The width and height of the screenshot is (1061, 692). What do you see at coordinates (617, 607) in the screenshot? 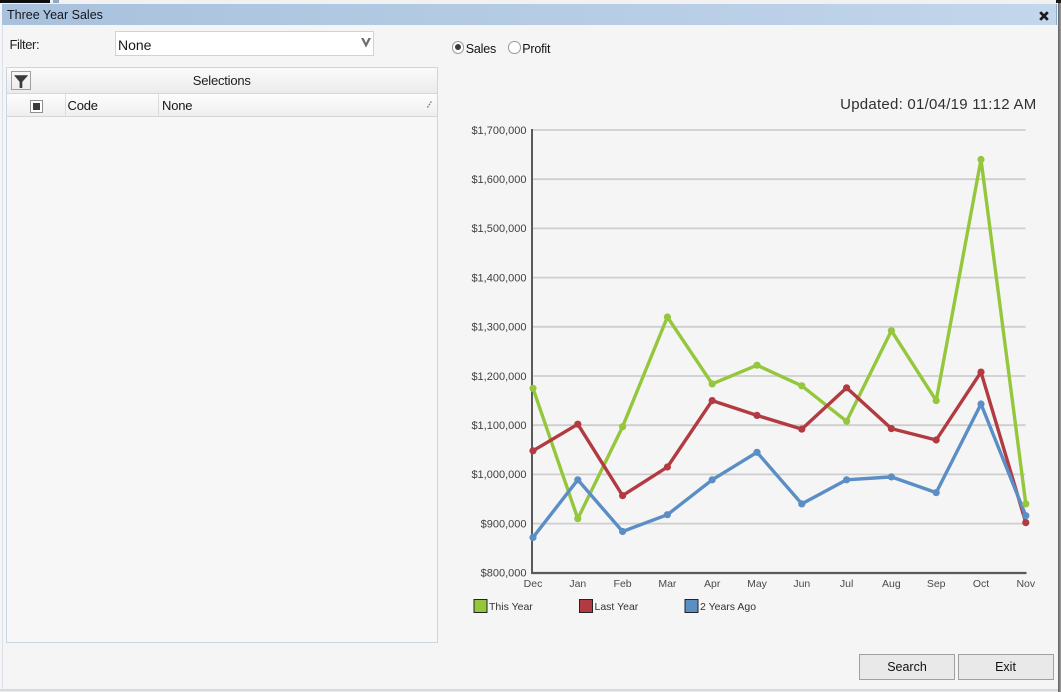
I see `svg-text: Last Year` at bounding box center [617, 607].